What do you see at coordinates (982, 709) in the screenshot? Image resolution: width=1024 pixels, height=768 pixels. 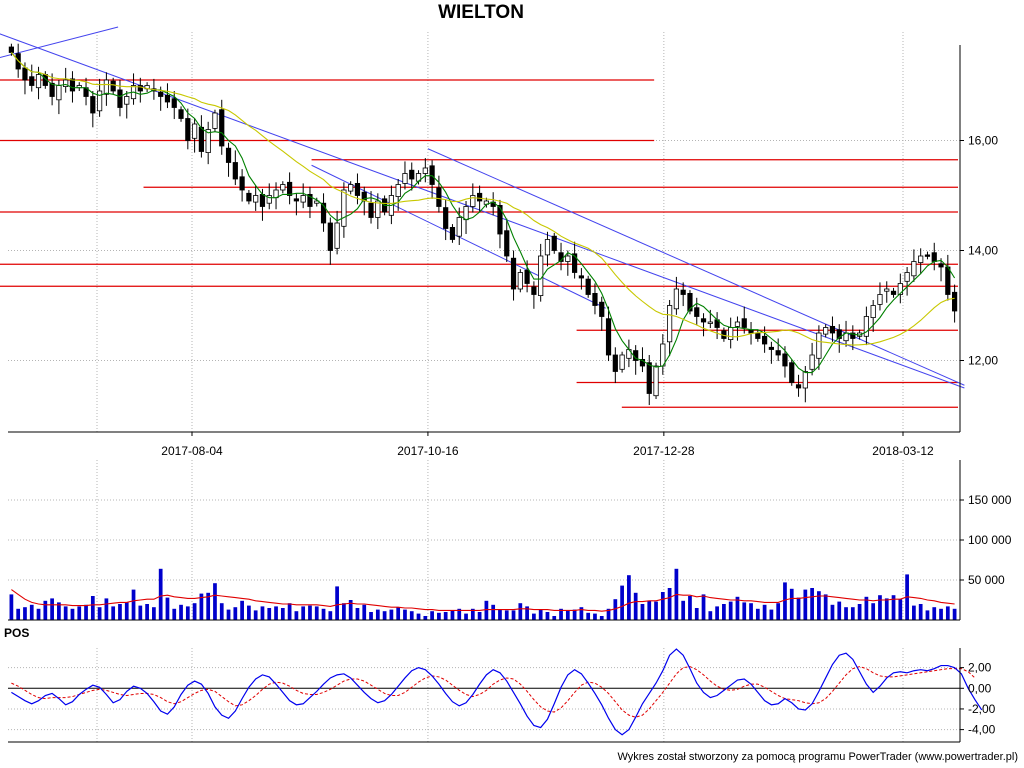 I see `pos-y-tick-label: -2,00` at bounding box center [982, 709].